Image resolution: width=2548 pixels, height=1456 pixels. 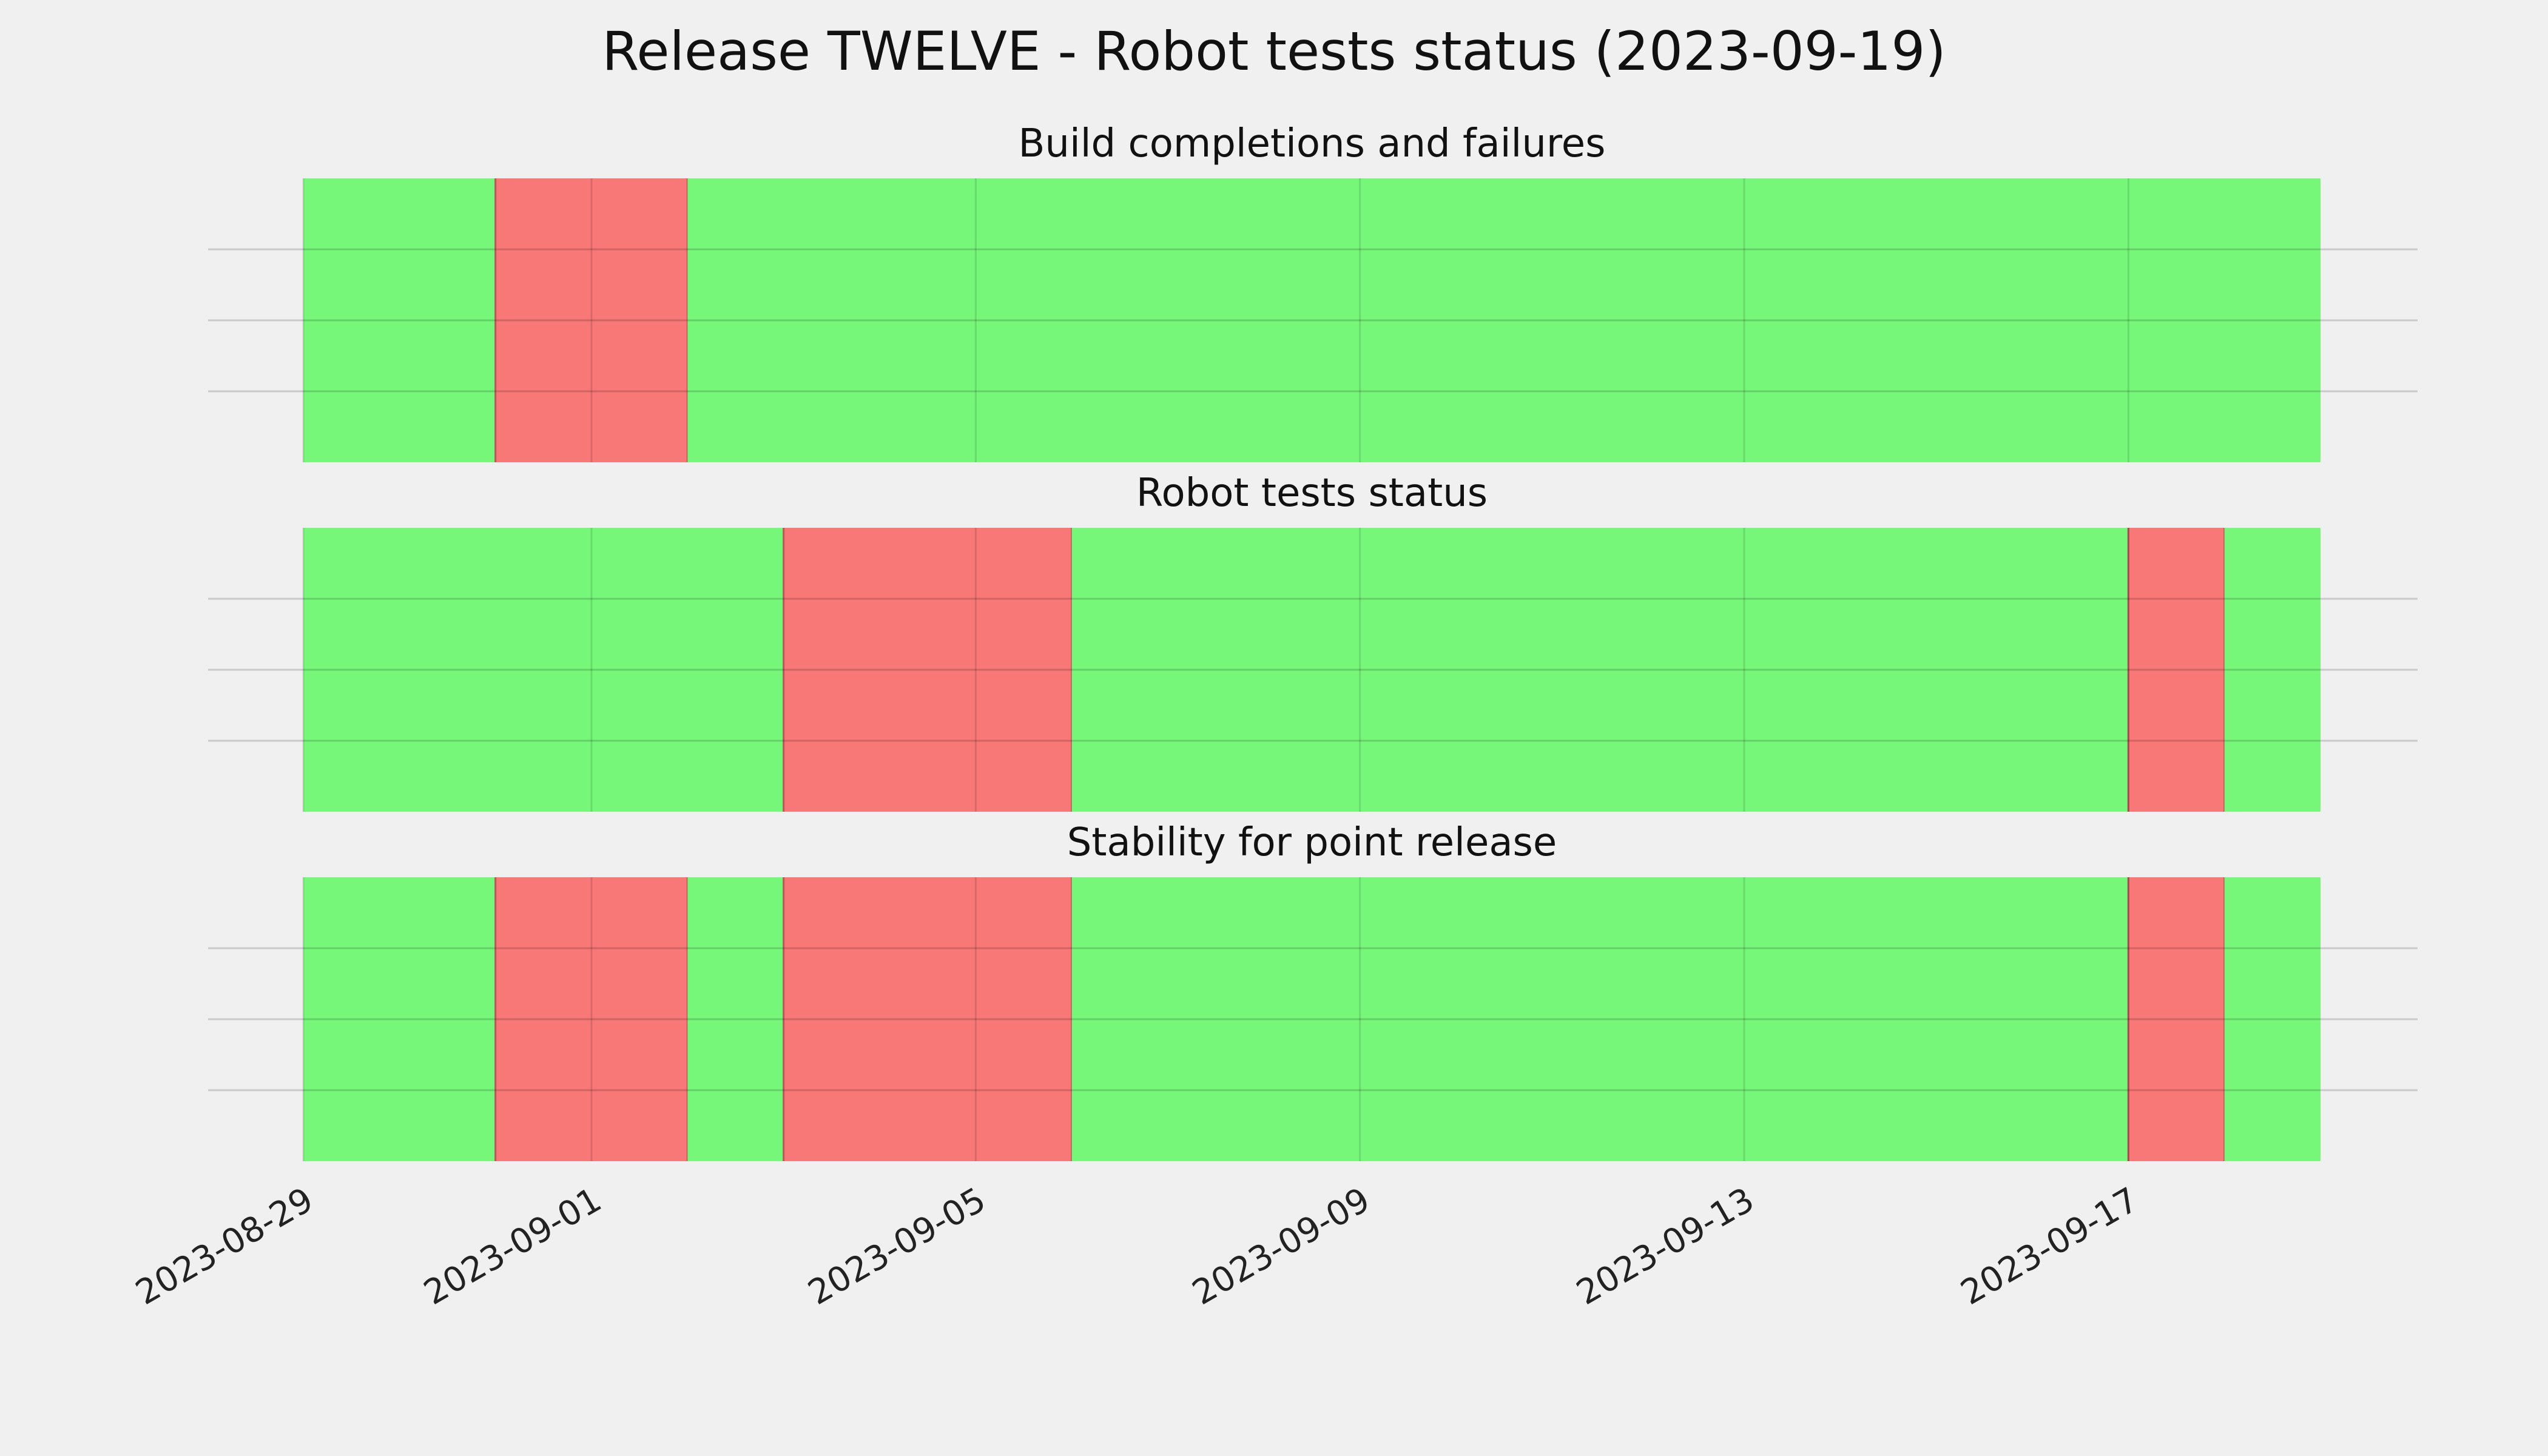 What do you see at coordinates (1312, 493) in the screenshot?
I see `panel-title: Robot tests status` at bounding box center [1312, 493].